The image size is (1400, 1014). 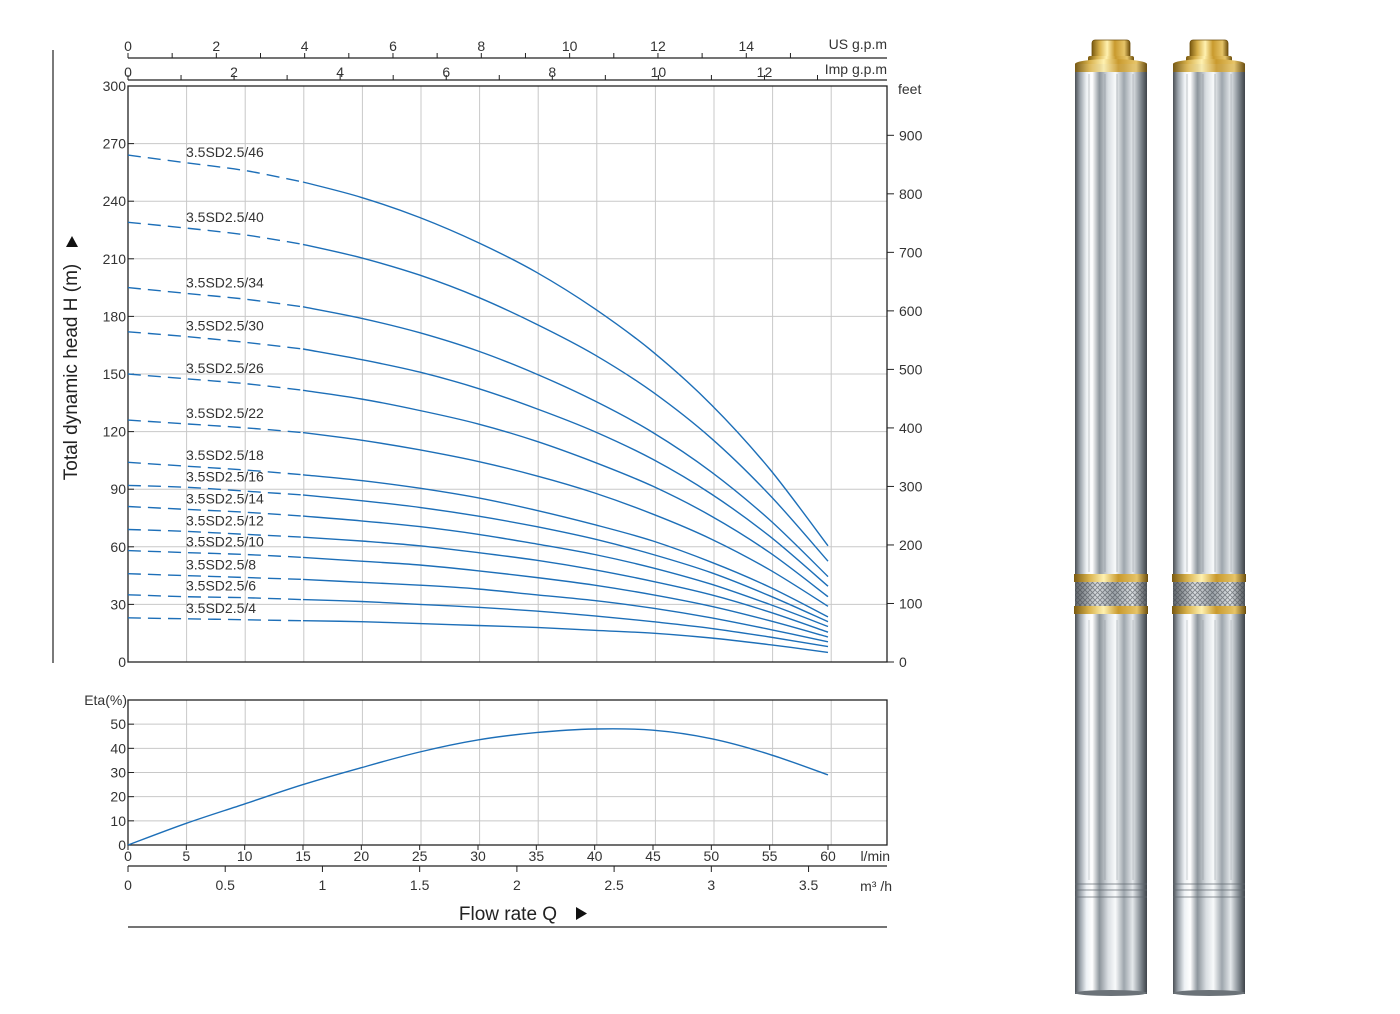 What do you see at coordinates (420, 856) in the screenshot?
I see `lmin-tick-label: 25` at bounding box center [420, 856].